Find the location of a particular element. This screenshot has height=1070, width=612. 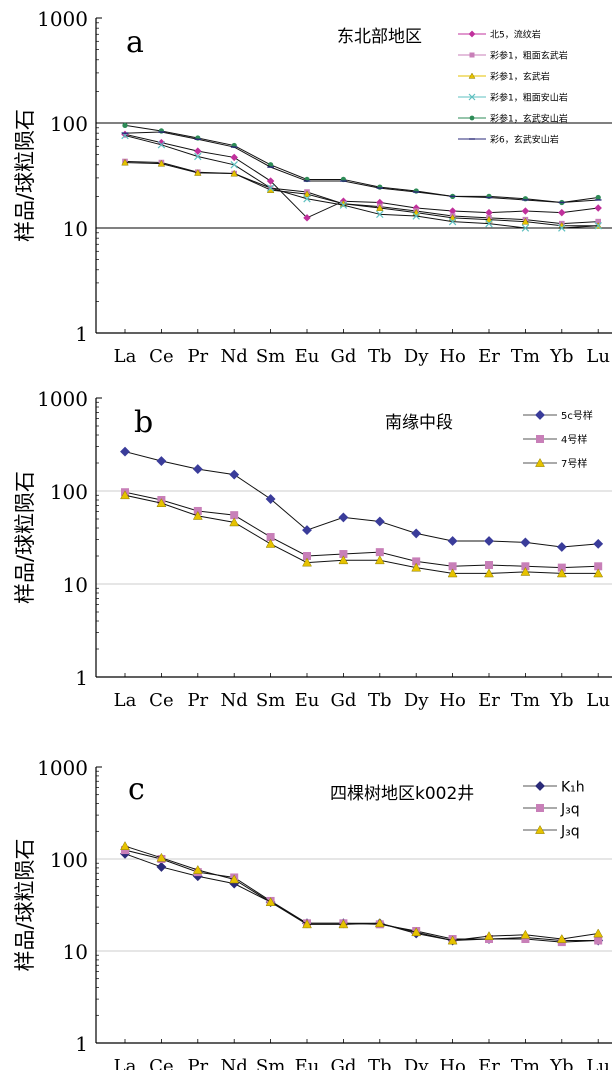

x-tick-label: La is located at coordinates (125, 356).